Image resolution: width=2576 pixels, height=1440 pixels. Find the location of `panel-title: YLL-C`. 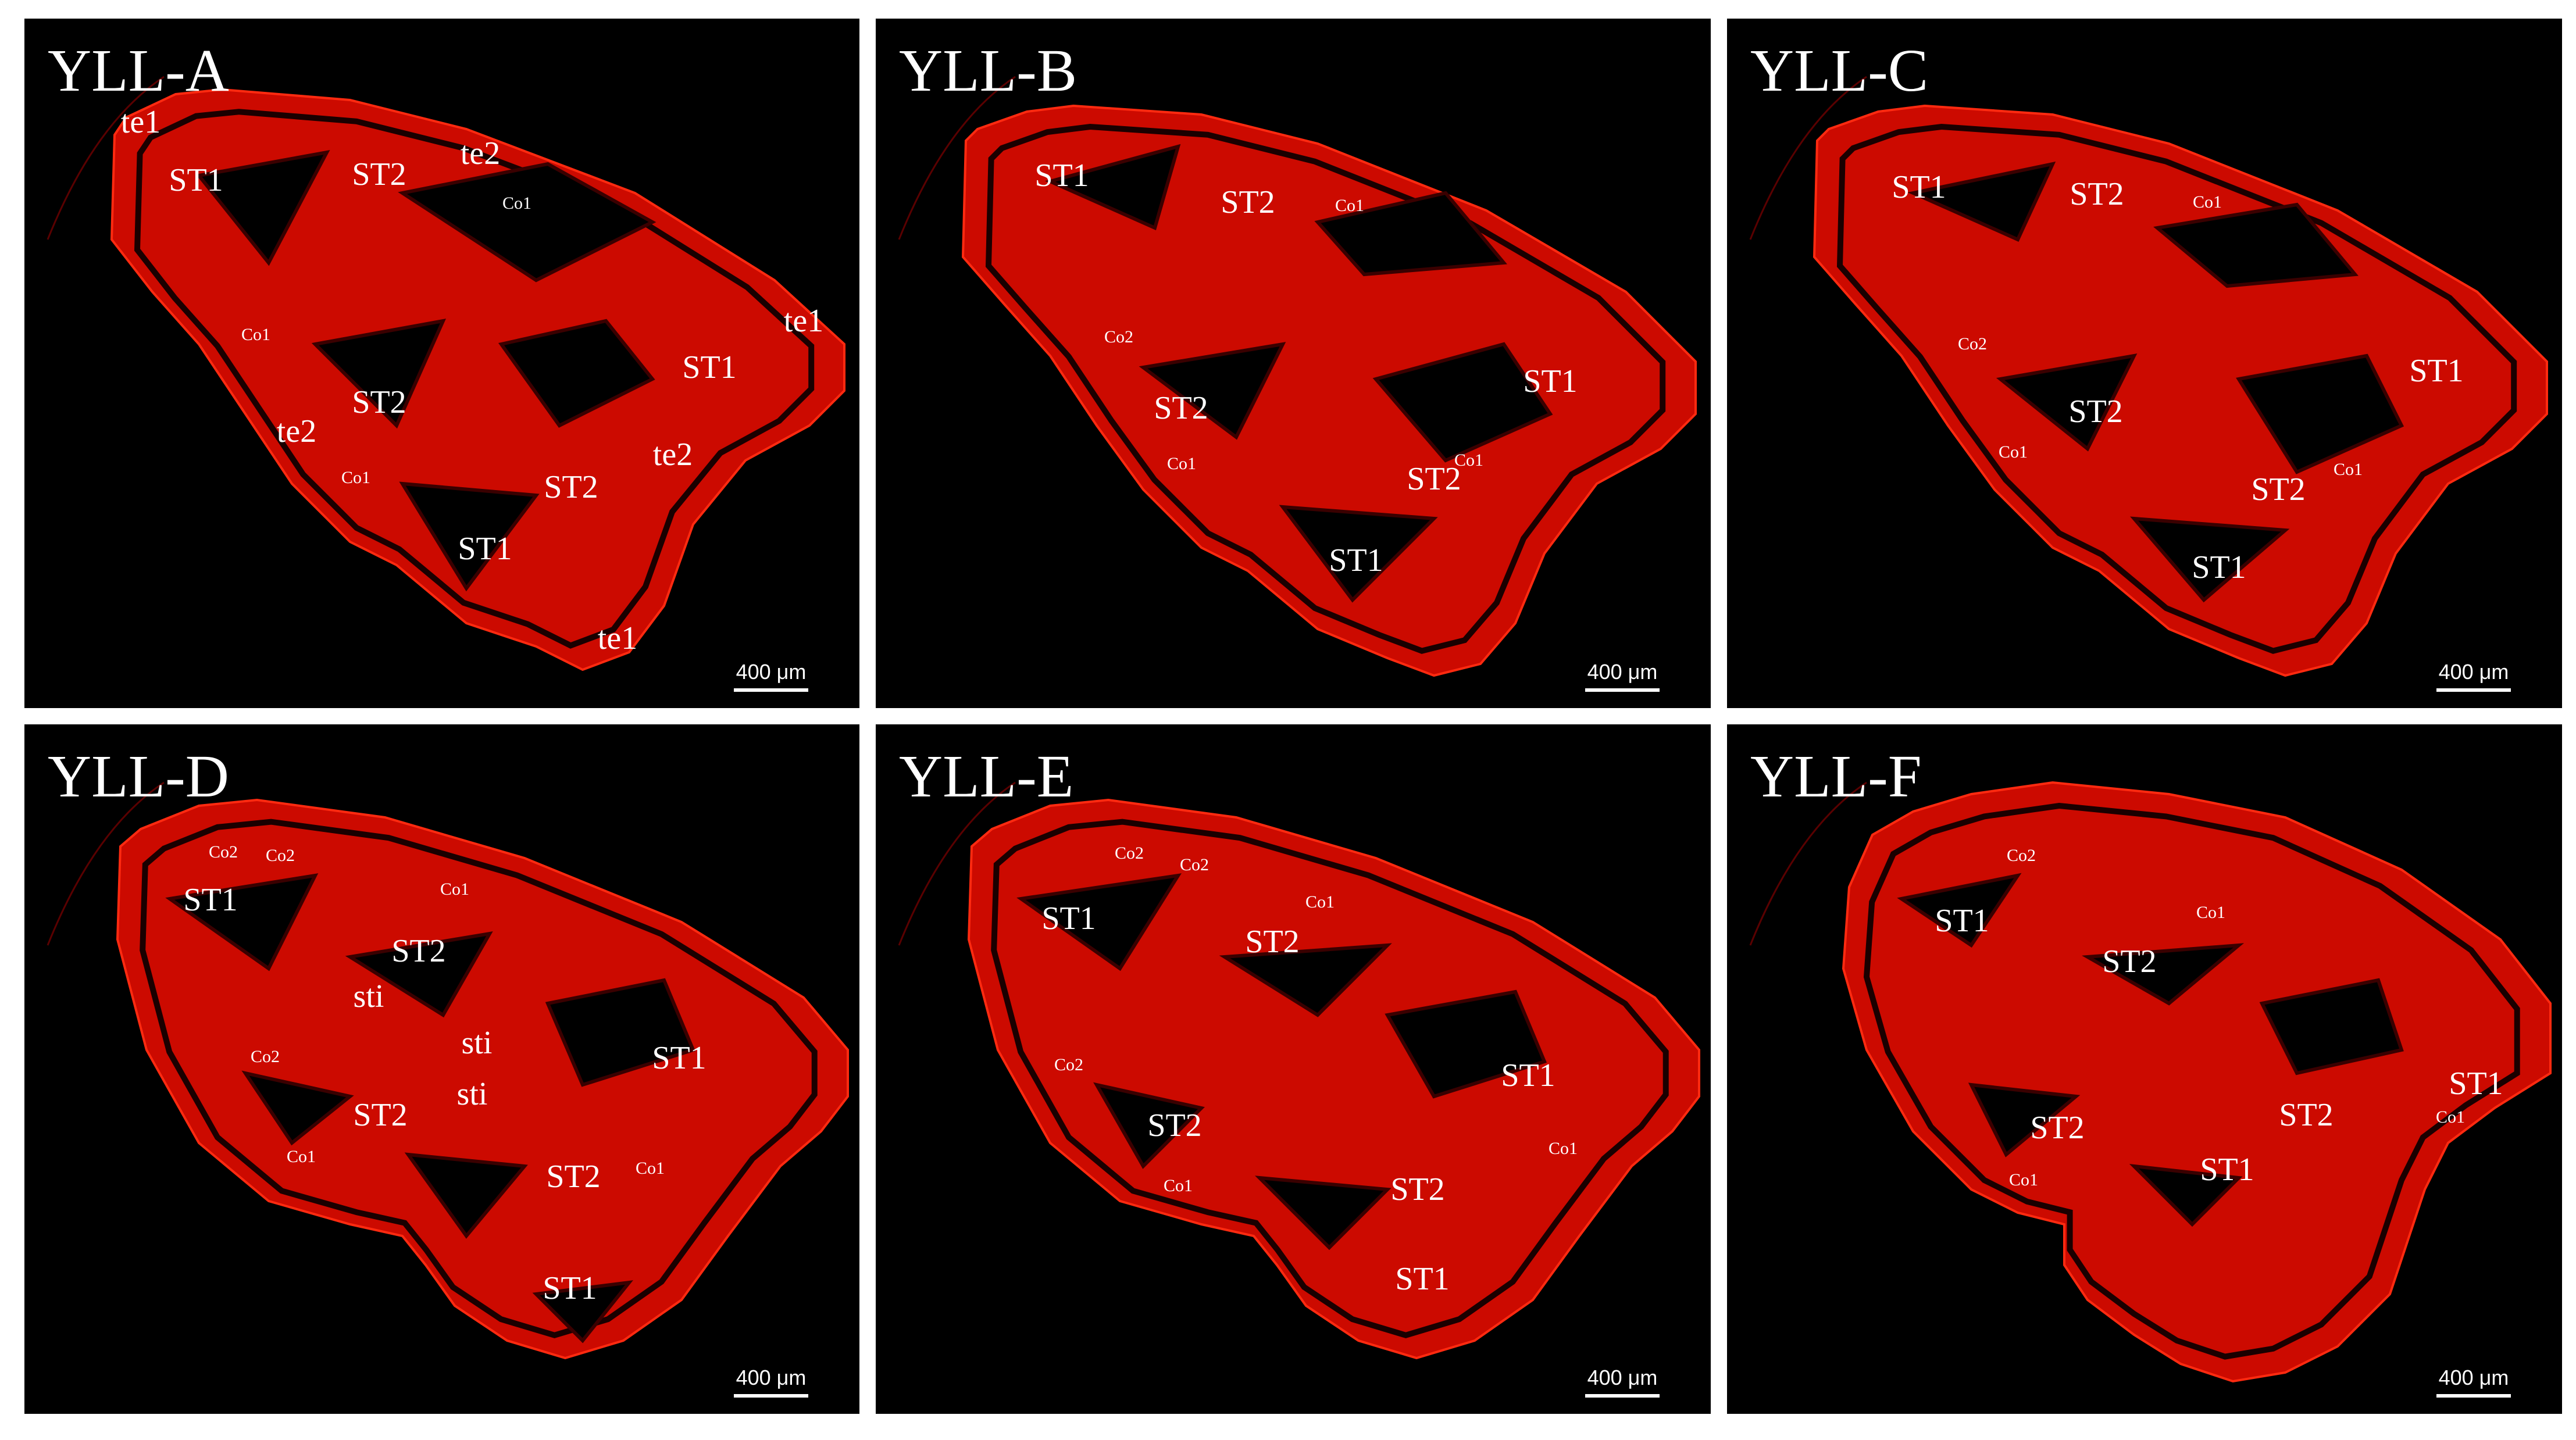

panel-title: YLL-C is located at coordinates (1840, 70).